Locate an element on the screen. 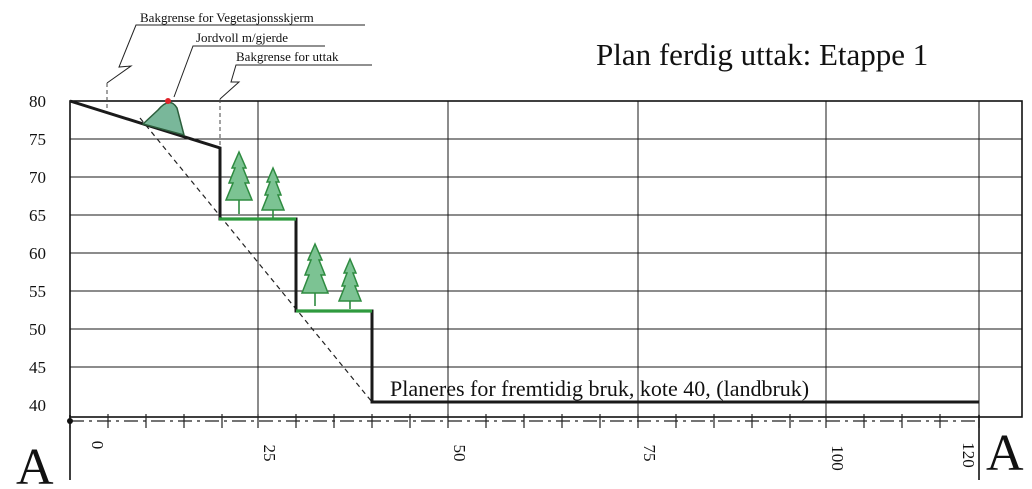  x-tick-label: 100 is located at coordinates (837, 458).